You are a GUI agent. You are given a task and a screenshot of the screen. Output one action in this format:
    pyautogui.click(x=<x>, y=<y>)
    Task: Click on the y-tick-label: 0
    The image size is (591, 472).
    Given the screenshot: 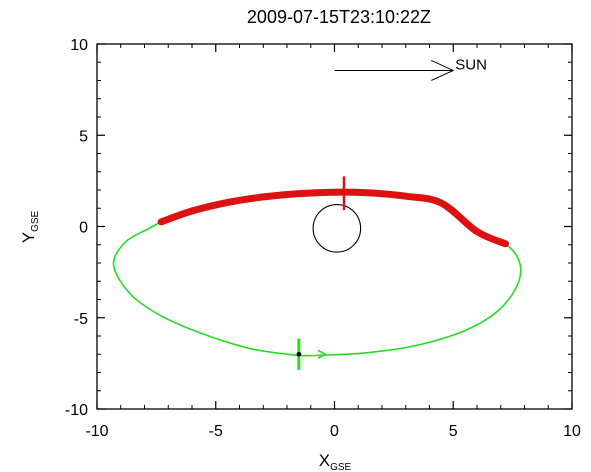 What is the action you would take?
    pyautogui.click(x=83, y=228)
    